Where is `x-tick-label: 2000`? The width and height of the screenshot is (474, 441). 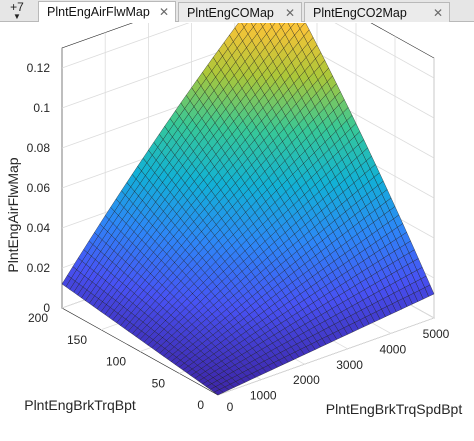
x-tick-label: 2000 is located at coordinates (306, 380).